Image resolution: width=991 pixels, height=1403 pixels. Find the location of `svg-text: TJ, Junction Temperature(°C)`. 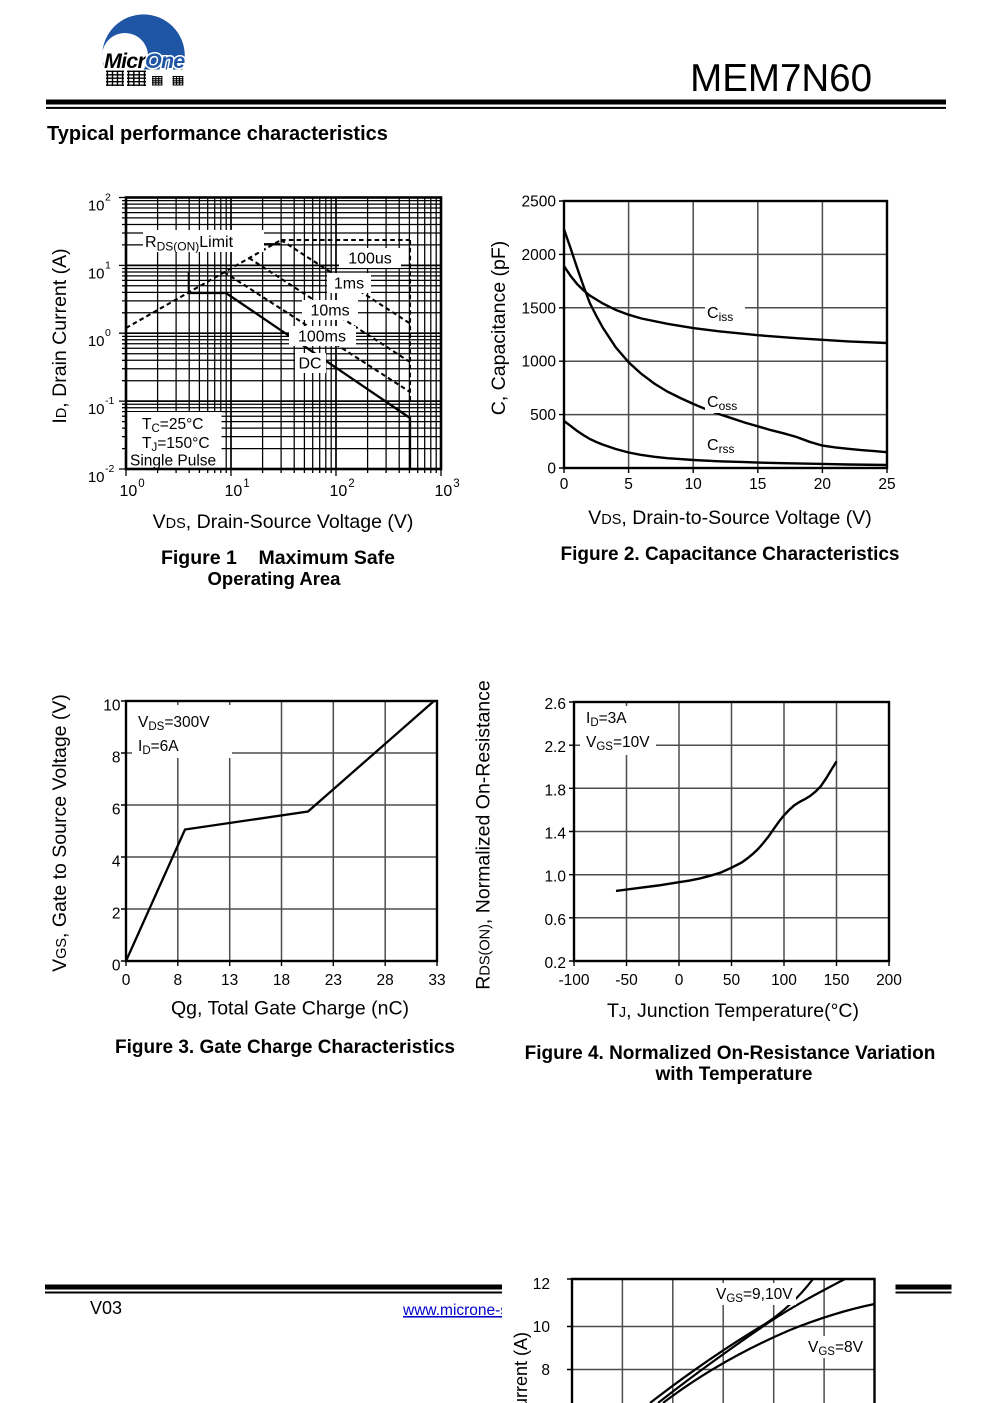

svg-text: TJ, Junction Temperature(°C) is located at coordinates (733, 1011).